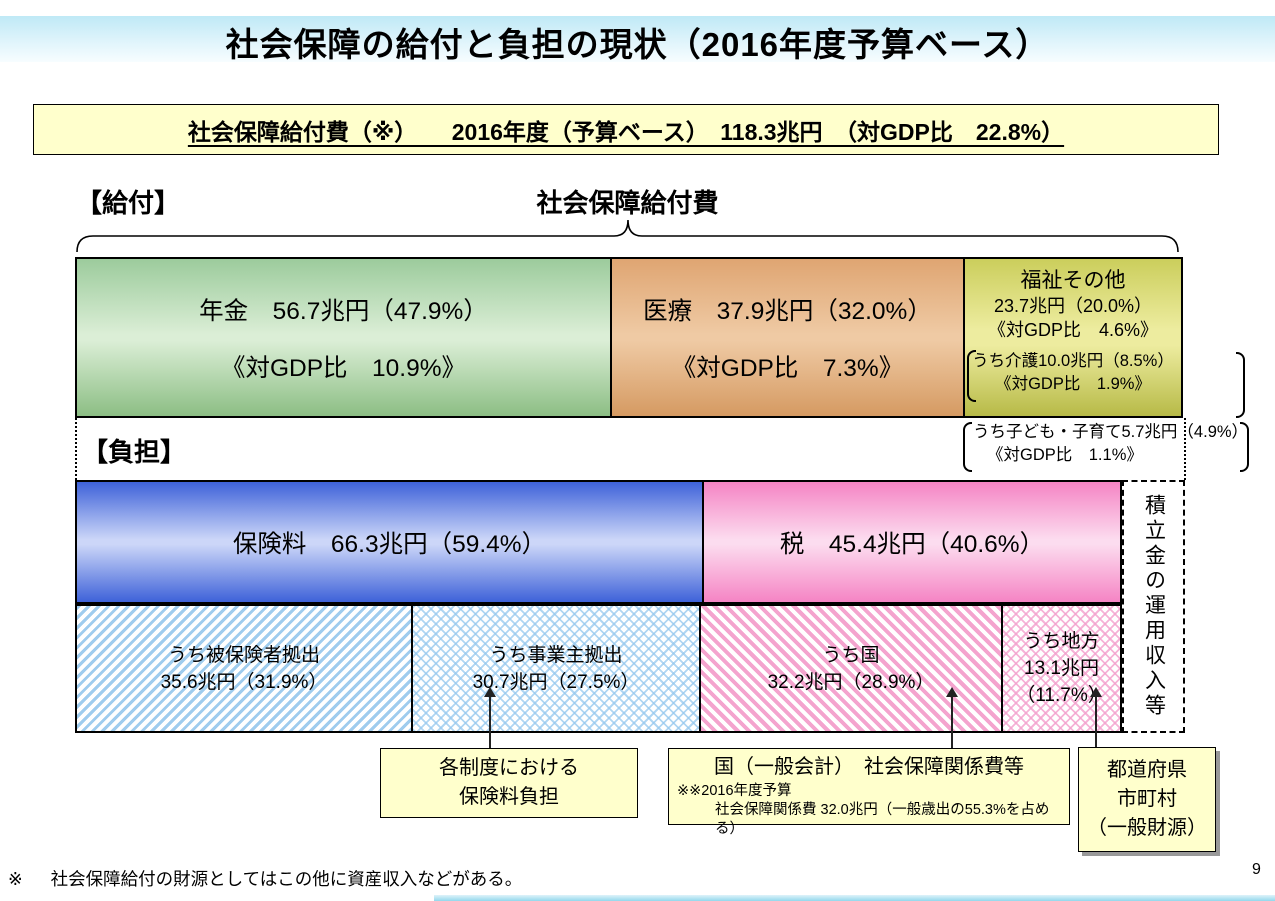  I want to click on child-gdp: 《対GDP比 1.1%》, so click(1065, 455).